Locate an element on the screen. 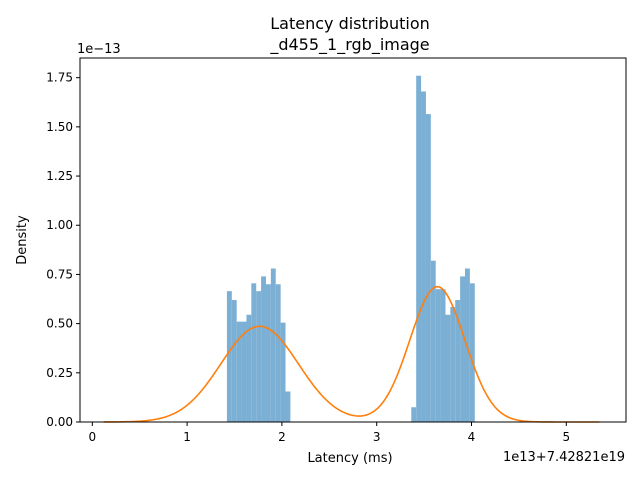 This screenshot has height=480, width=640. y-tick-label: 0.50 is located at coordinates (59, 324).